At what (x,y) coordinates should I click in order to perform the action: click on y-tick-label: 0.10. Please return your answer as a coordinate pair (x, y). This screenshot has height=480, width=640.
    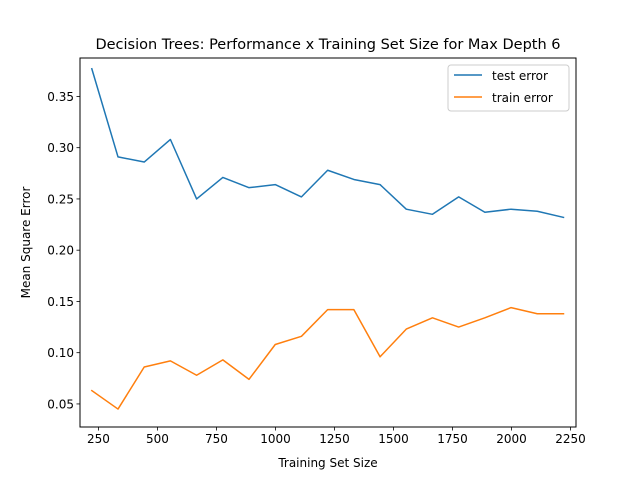
    Looking at the image, I should click on (60, 353).